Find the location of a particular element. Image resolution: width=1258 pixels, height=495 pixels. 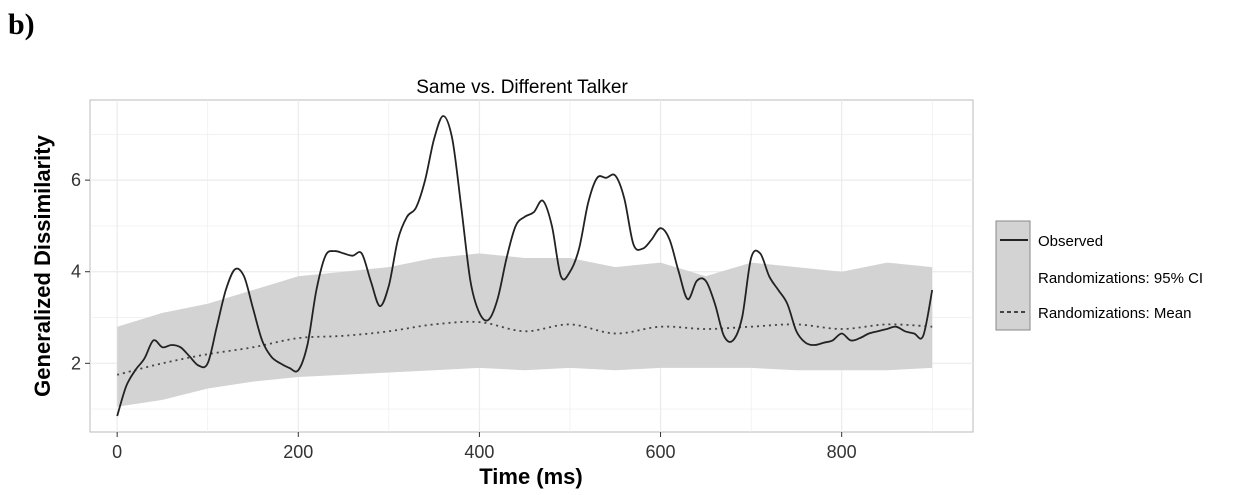

x-tick-label: 200 is located at coordinates (298, 452).